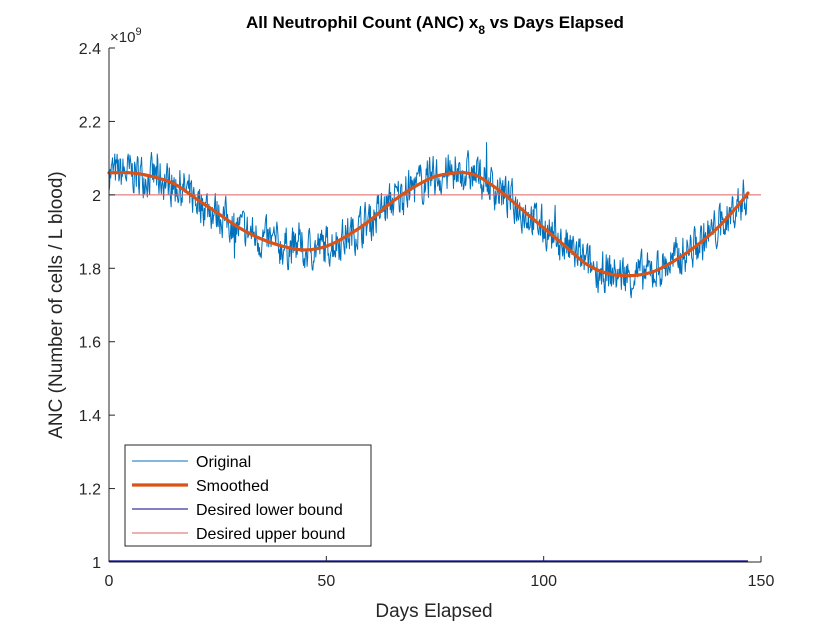 The image size is (840, 635). I want to click on y-tick-label: 2.4, so click(90, 49).